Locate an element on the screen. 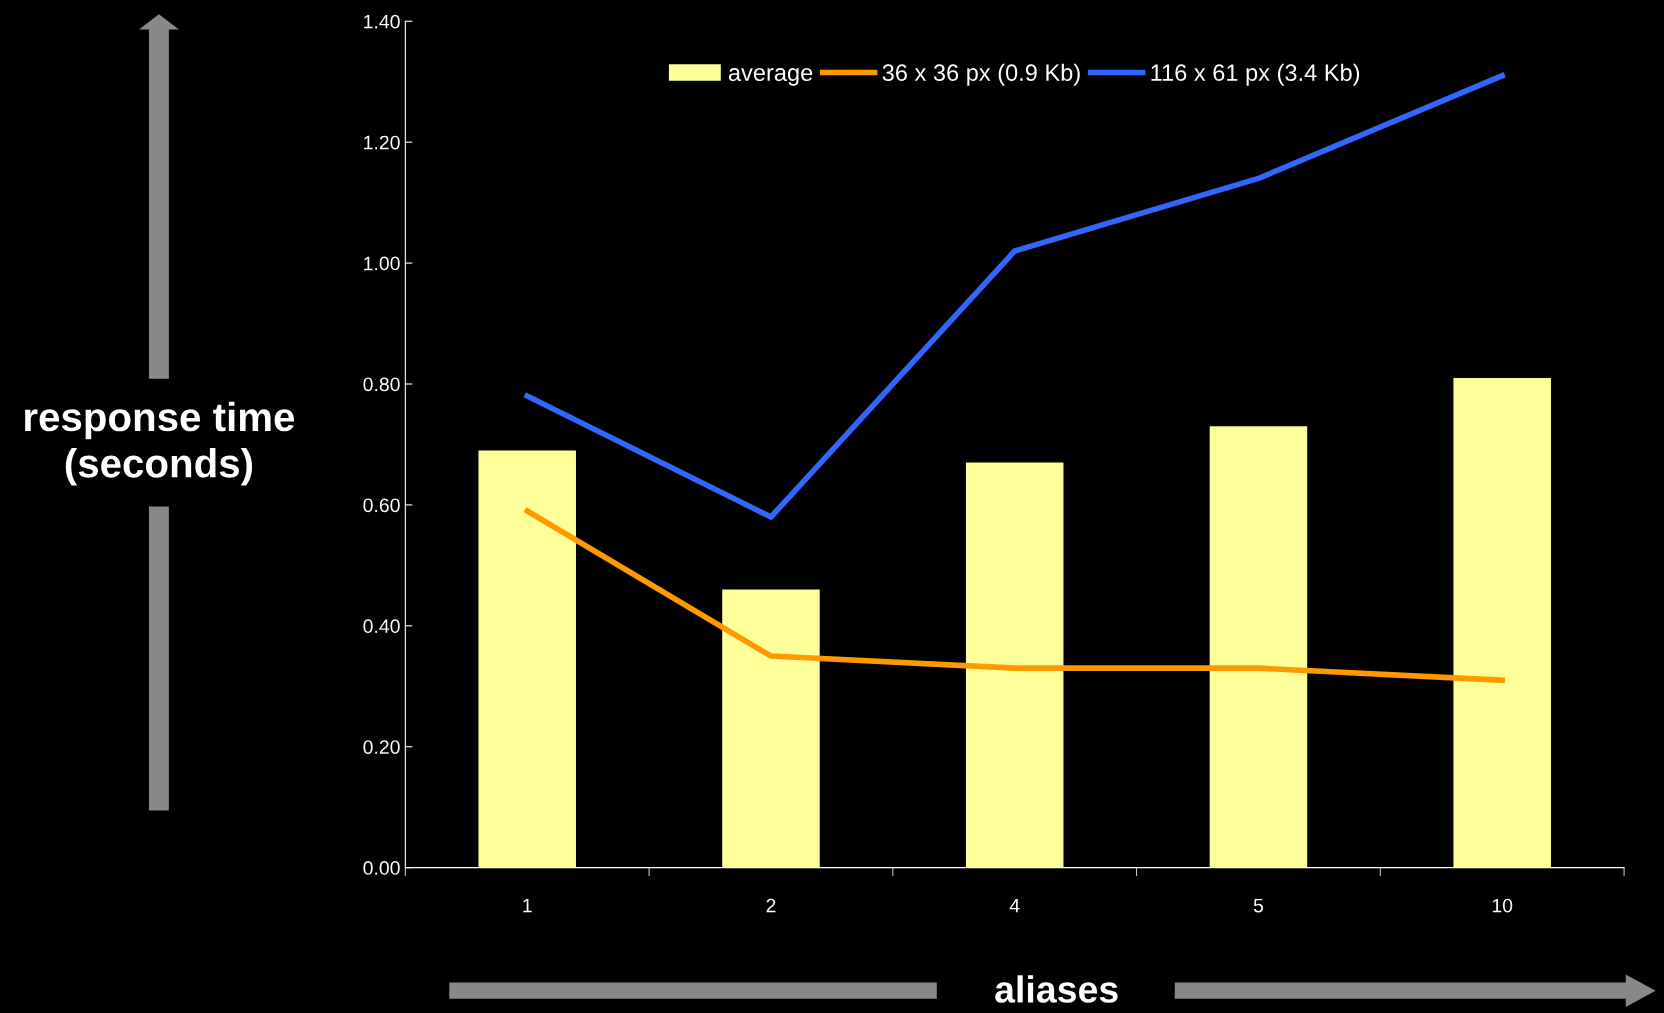 This screenshot has width=1664, height=1013. y-tick-label: 1.20 is located at coordinates (382, 142).